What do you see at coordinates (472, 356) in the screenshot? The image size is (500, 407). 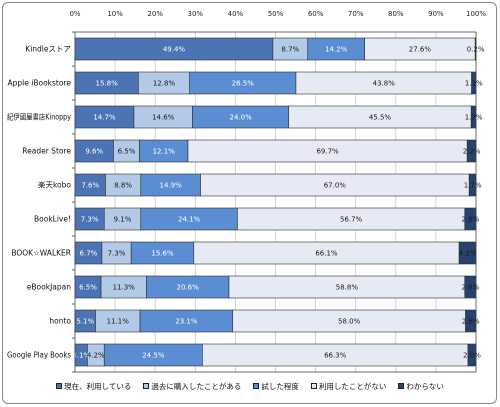 I see `data-label: 2.0%` at bounding box center [472, 356].